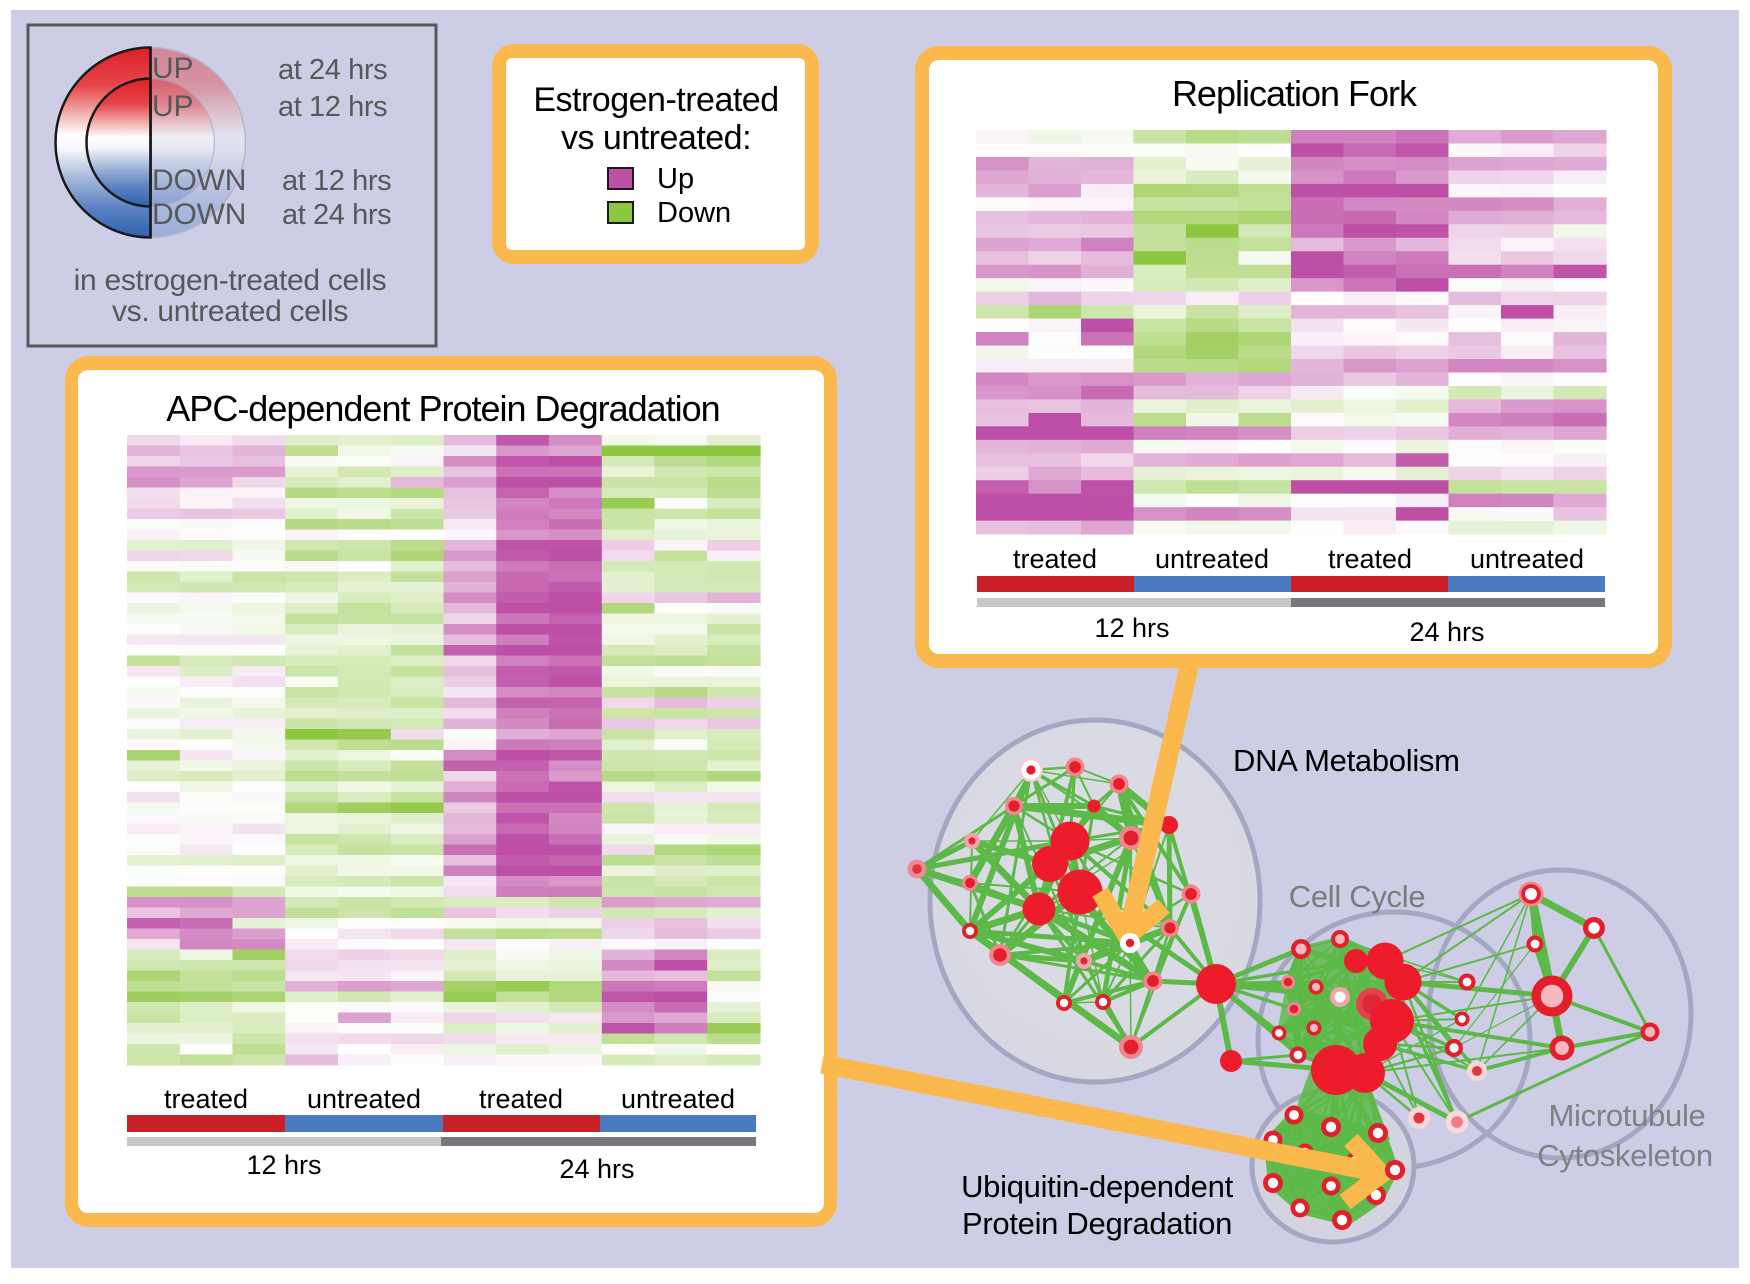 The width and height of the screenshot is (1750, 1284). I want to click on svg-text: Up, so click(675, 179).